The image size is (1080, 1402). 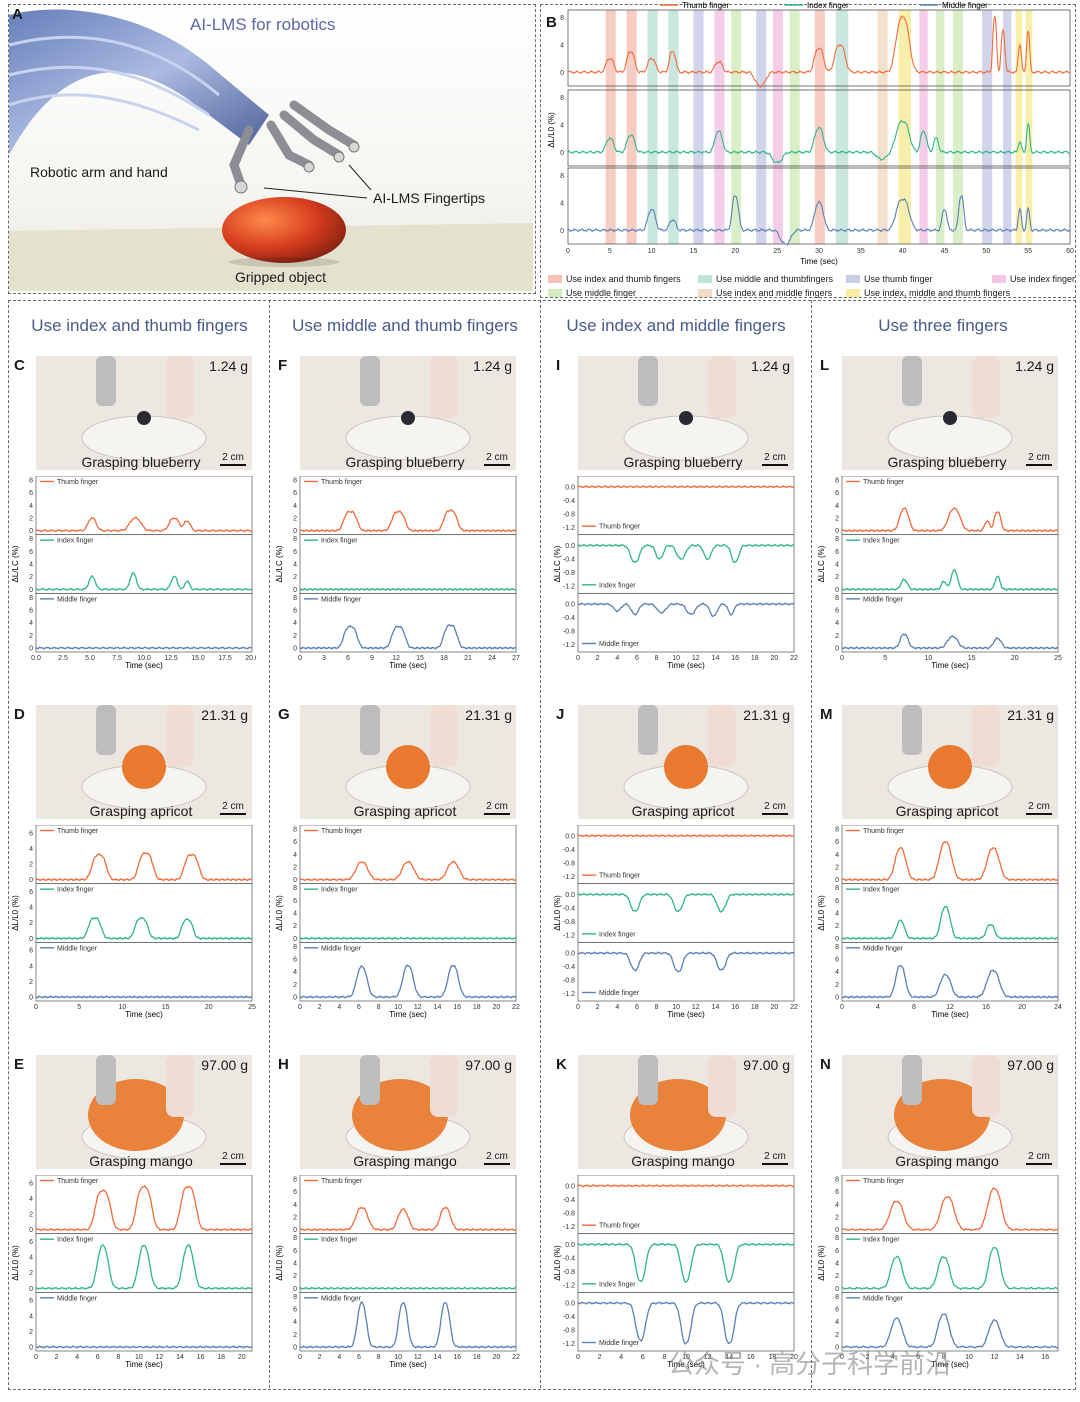 What do you see at coordinates (569, 967) in the screenshot?
I see `ytick-2-1: -0.4` at bounding box center [569, 967].